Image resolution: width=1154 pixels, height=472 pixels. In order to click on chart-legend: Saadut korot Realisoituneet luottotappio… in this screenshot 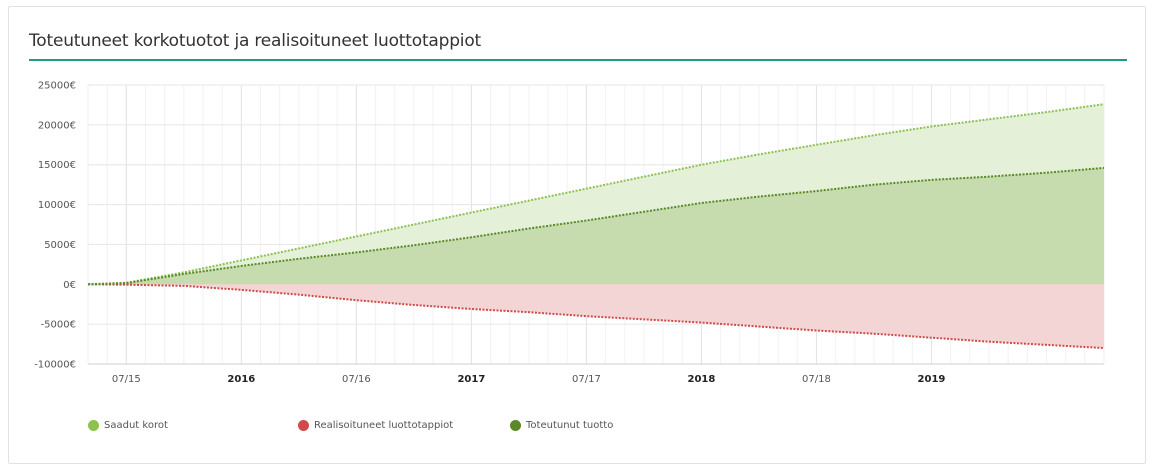, I will do `click(577, 428)`.